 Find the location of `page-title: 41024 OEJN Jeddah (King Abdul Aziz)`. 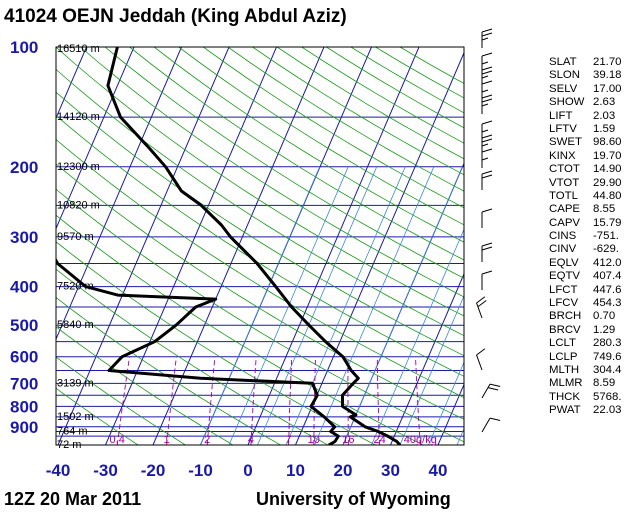

page-title: 41024 OEJN Jeddah (King Abdul Aziz) is located at coordinates (175, 16).